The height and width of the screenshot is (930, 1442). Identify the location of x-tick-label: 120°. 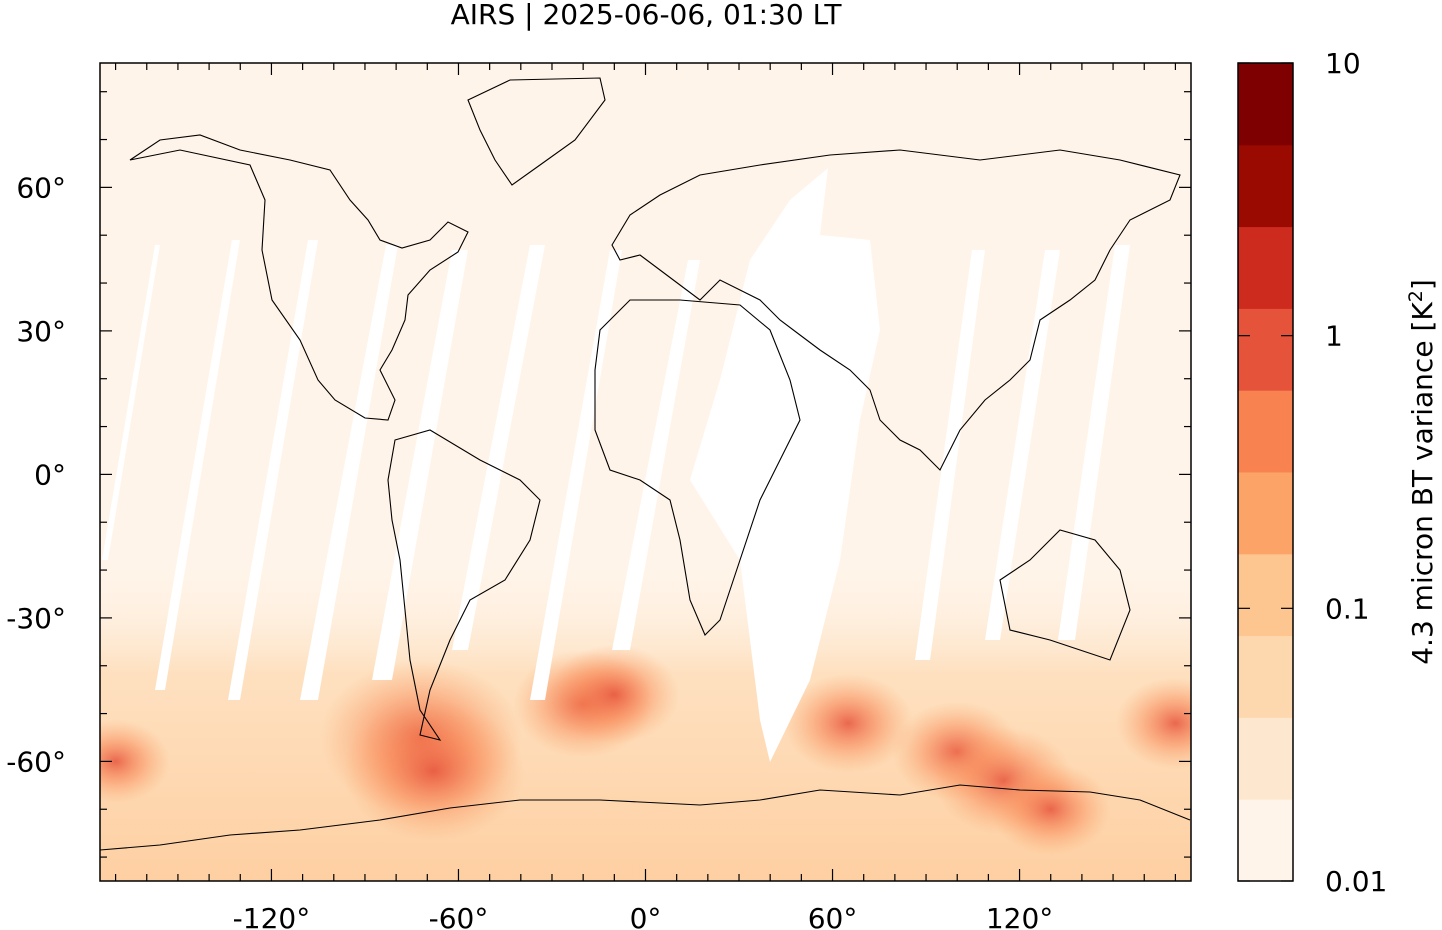
(1019, 916).